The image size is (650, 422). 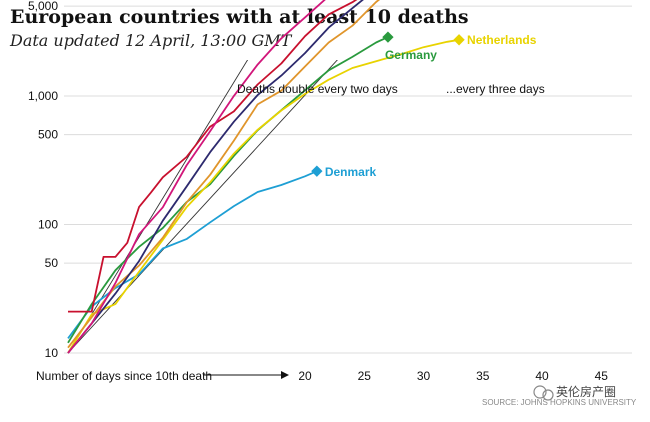 I want to click on wechat-icon, so click(x=540, y=392).